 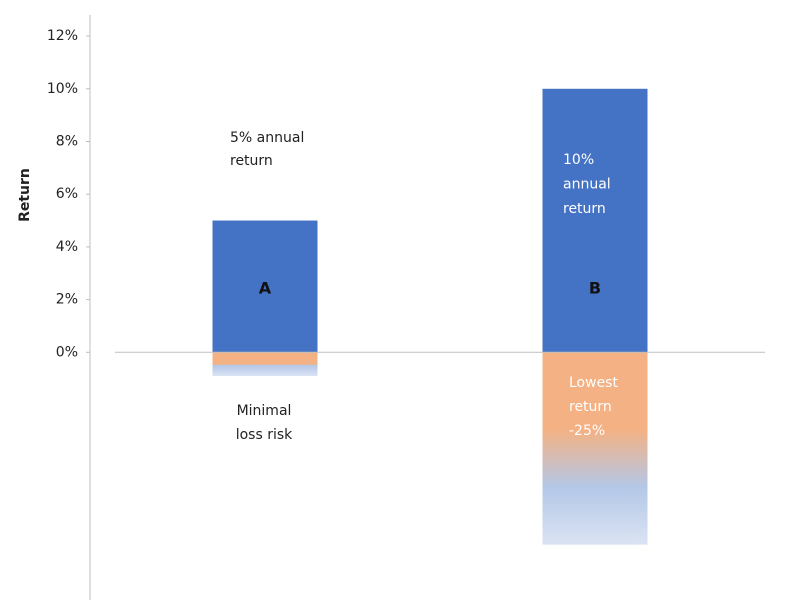 What do you see at coordinates (595, 288) in the screenshot?
I see `category-label: B` at bounding box center [595, 288].